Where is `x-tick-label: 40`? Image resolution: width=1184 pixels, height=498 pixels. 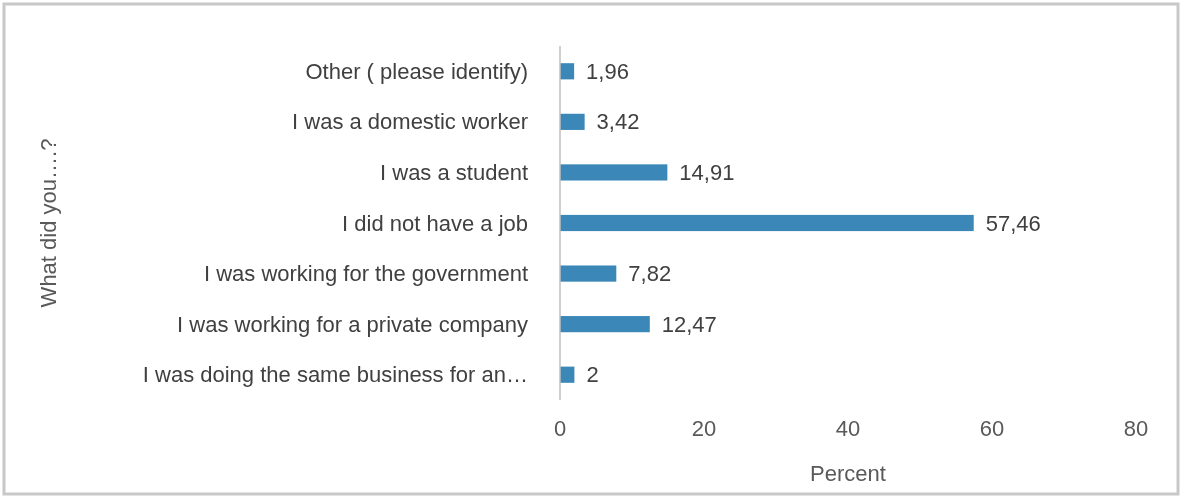
x-tick-label: 40 is located at coordinates (848, 428).